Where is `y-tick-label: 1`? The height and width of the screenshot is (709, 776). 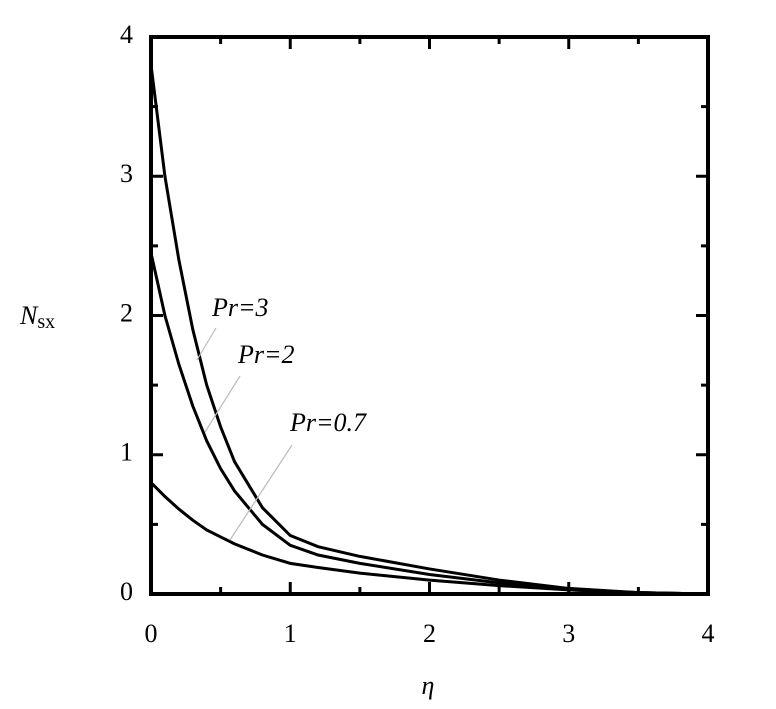 y-tick-label: 1 is located at coordinates (126, 452).